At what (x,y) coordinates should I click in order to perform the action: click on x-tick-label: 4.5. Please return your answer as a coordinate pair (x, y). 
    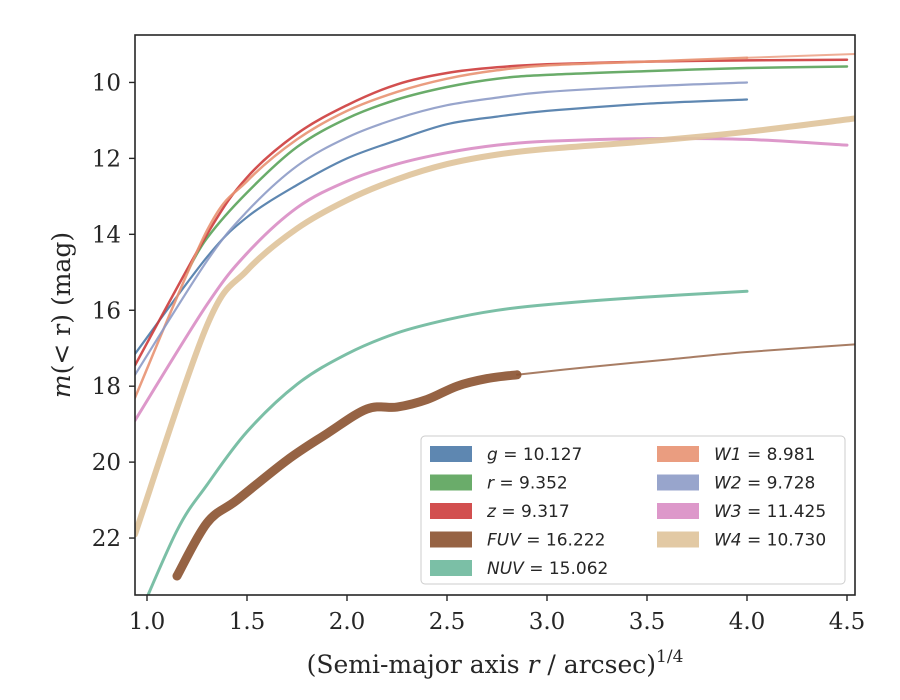
    Looking at the image, I should click on (847, 622).